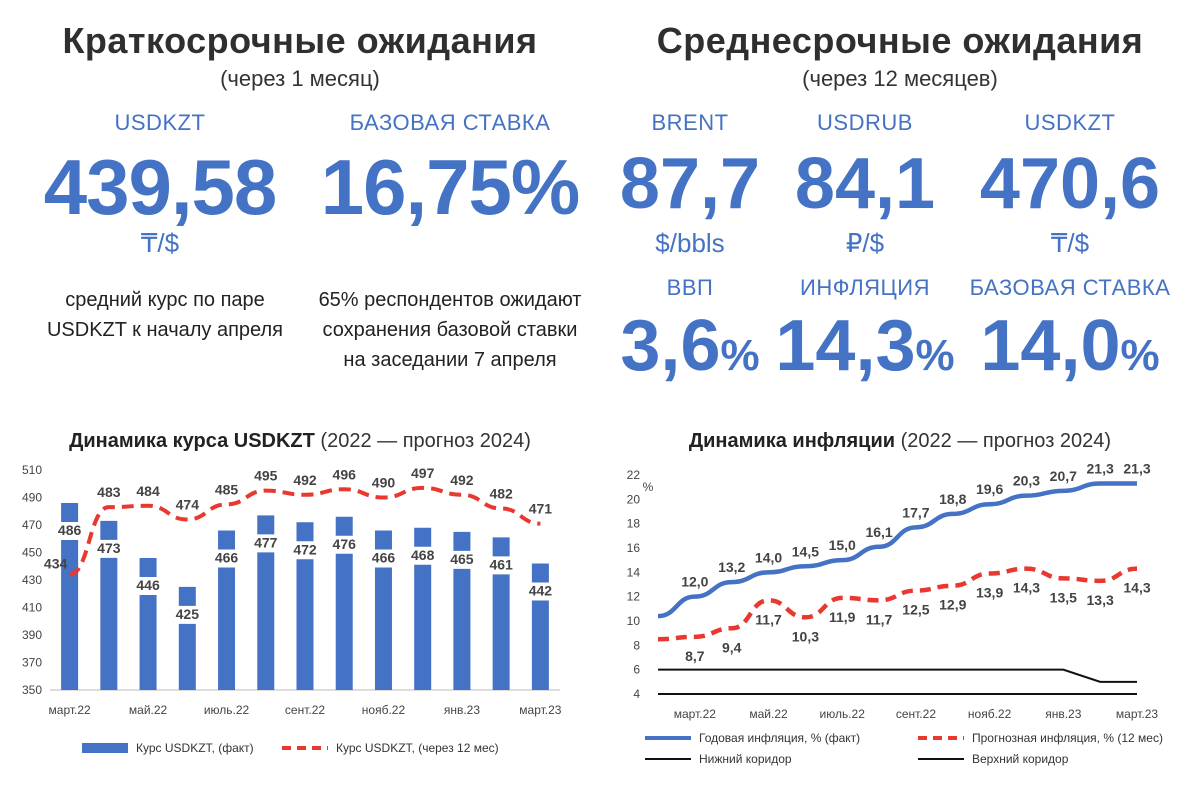 Image resolution: width=1200 pixels, height=787 pixels. I want to click on bar-value-label: 425, so click(188, 614).